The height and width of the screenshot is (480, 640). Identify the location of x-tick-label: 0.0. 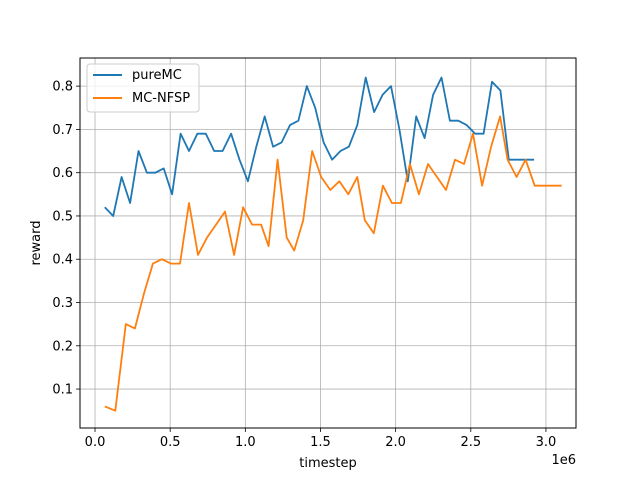
(95, 442).